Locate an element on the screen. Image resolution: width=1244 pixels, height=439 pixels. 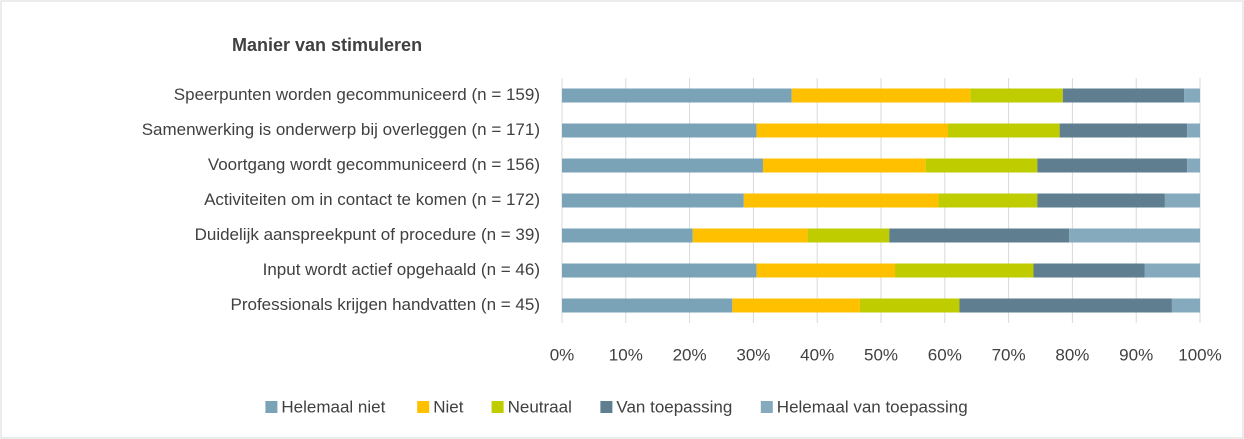
x-tick-label: 0% is located at coordinates (562, 354).